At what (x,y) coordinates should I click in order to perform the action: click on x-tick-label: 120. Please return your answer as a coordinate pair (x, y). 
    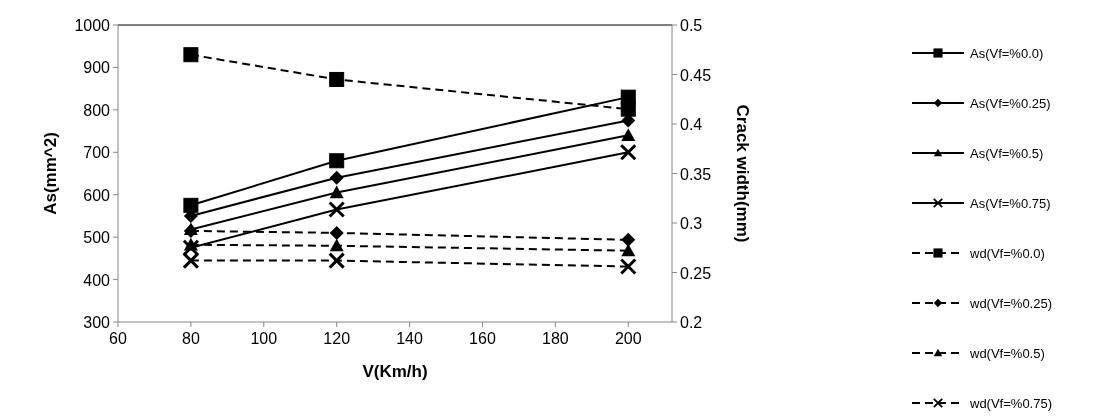
    Looking at the image, I should click on (337, 338).